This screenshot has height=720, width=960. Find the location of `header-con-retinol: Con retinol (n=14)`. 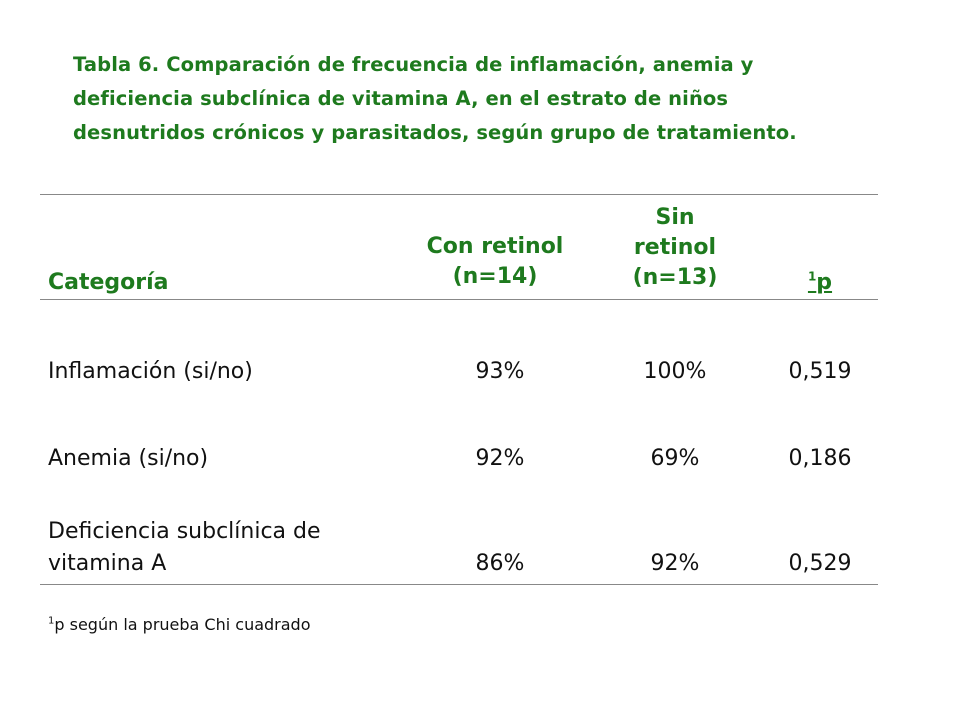

header-con-retinol: Con retinol (n=14) is located at coordinates (495, 262).